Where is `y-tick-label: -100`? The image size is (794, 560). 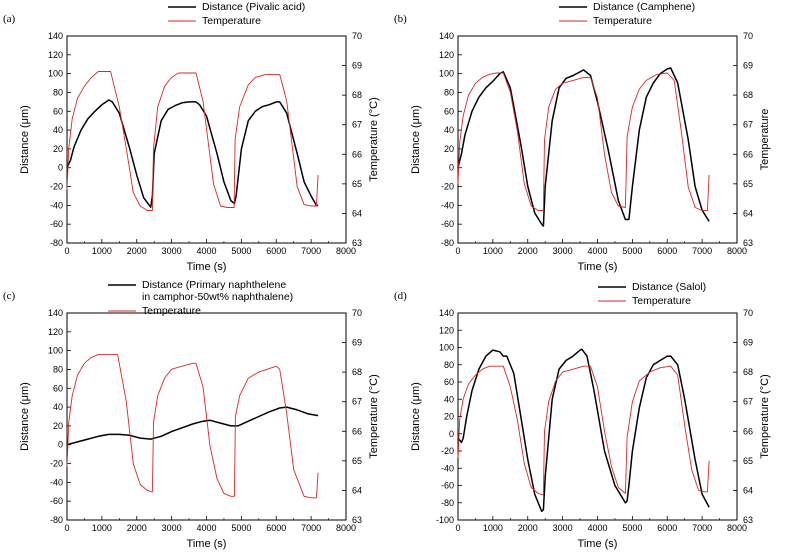
y-tick-label: -100 is located at coordinates (445, 520).